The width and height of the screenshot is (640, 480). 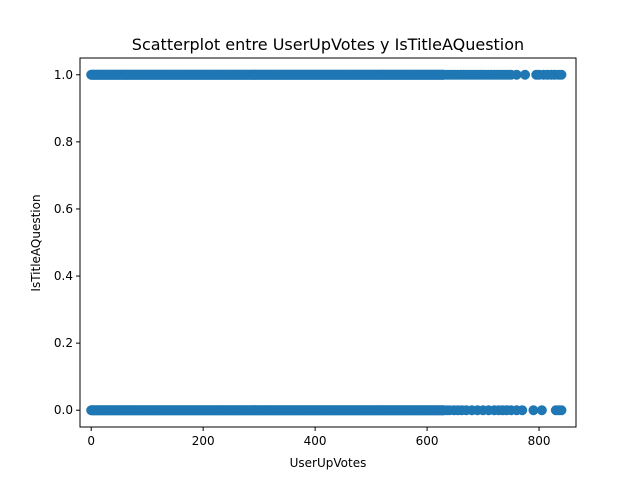 What do you see at coordinates (91, 441) in the screenshot?
I see `x-tick-label: 0` at bounding box center [91, 441].